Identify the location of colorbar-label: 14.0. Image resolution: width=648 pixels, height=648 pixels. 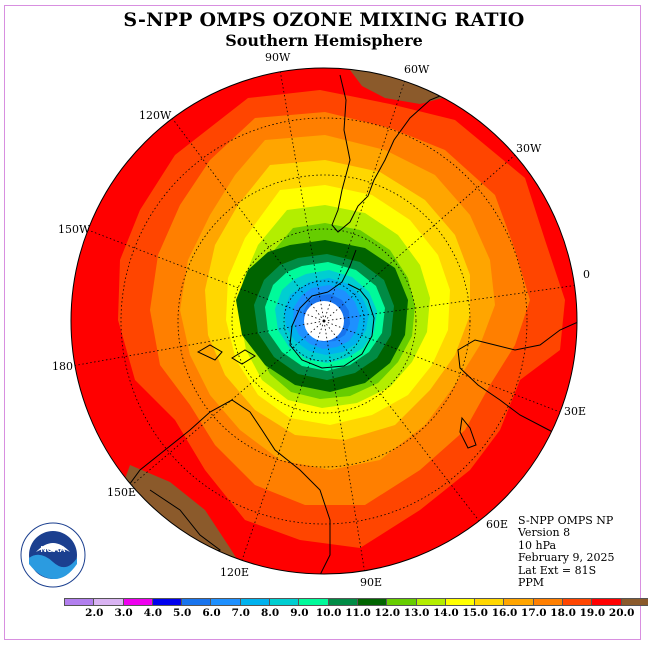
(446, 613).